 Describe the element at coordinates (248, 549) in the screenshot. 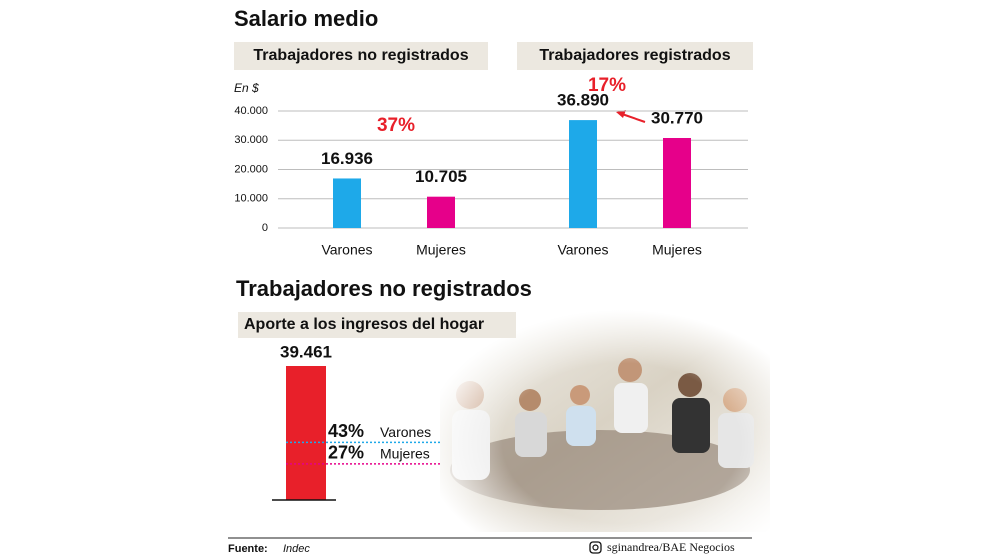

I see `source-label: Fuente:` at that location.